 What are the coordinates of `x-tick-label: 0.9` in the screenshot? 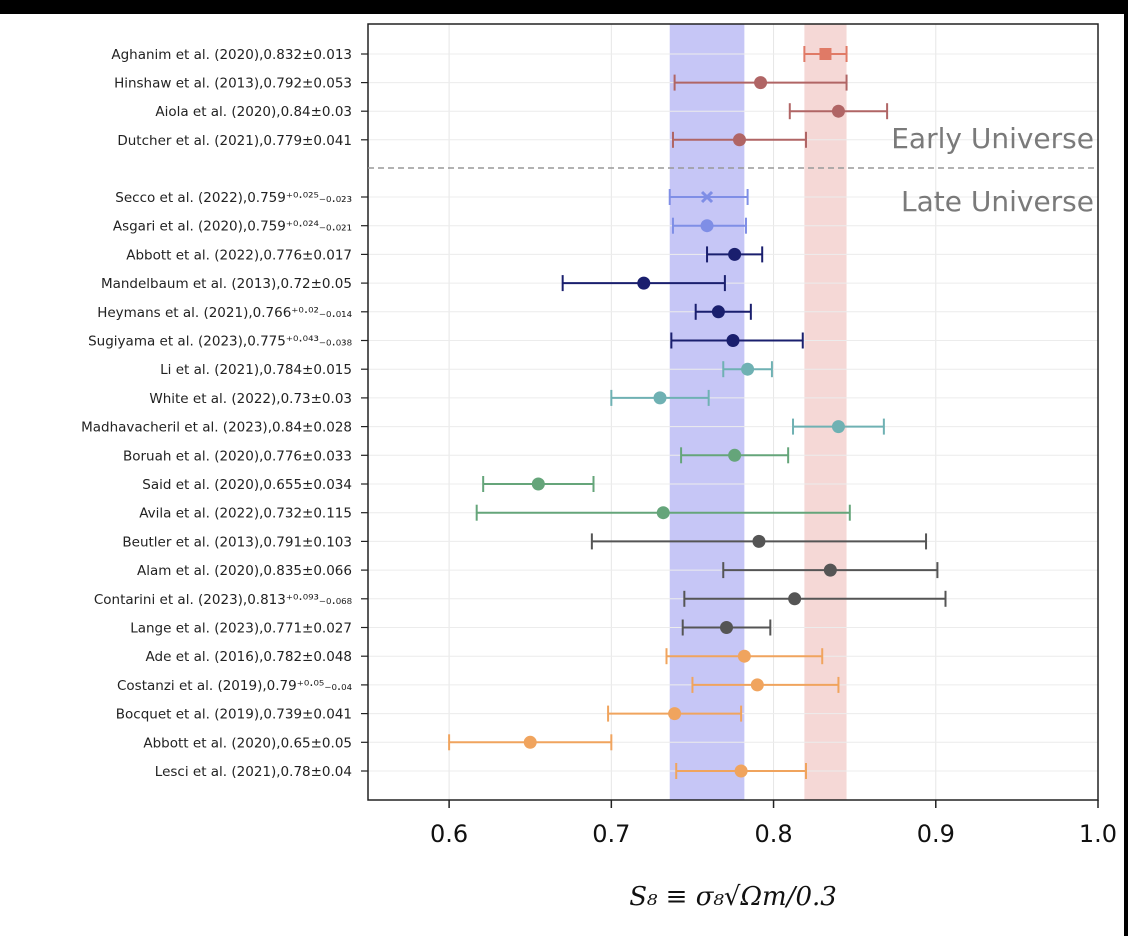 It's located at (936, 834).